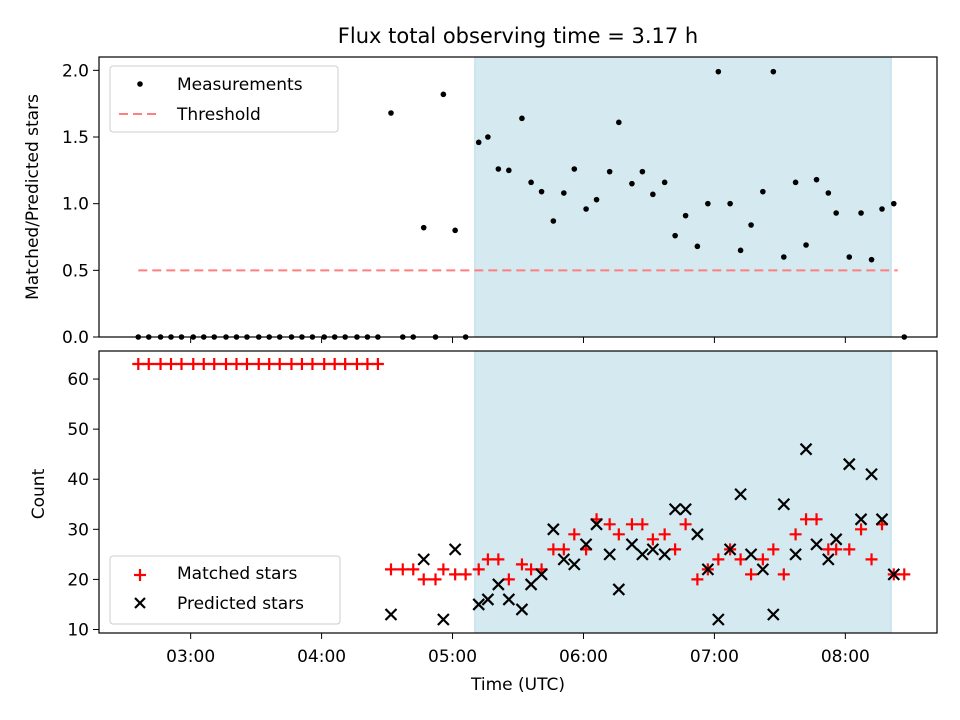 The height and width of the screenshot is (720, 960). What do you see at coordinates (78, 480) in the screenshot?
I see `y-tick-label: 40` at bounding box center [78, 480].